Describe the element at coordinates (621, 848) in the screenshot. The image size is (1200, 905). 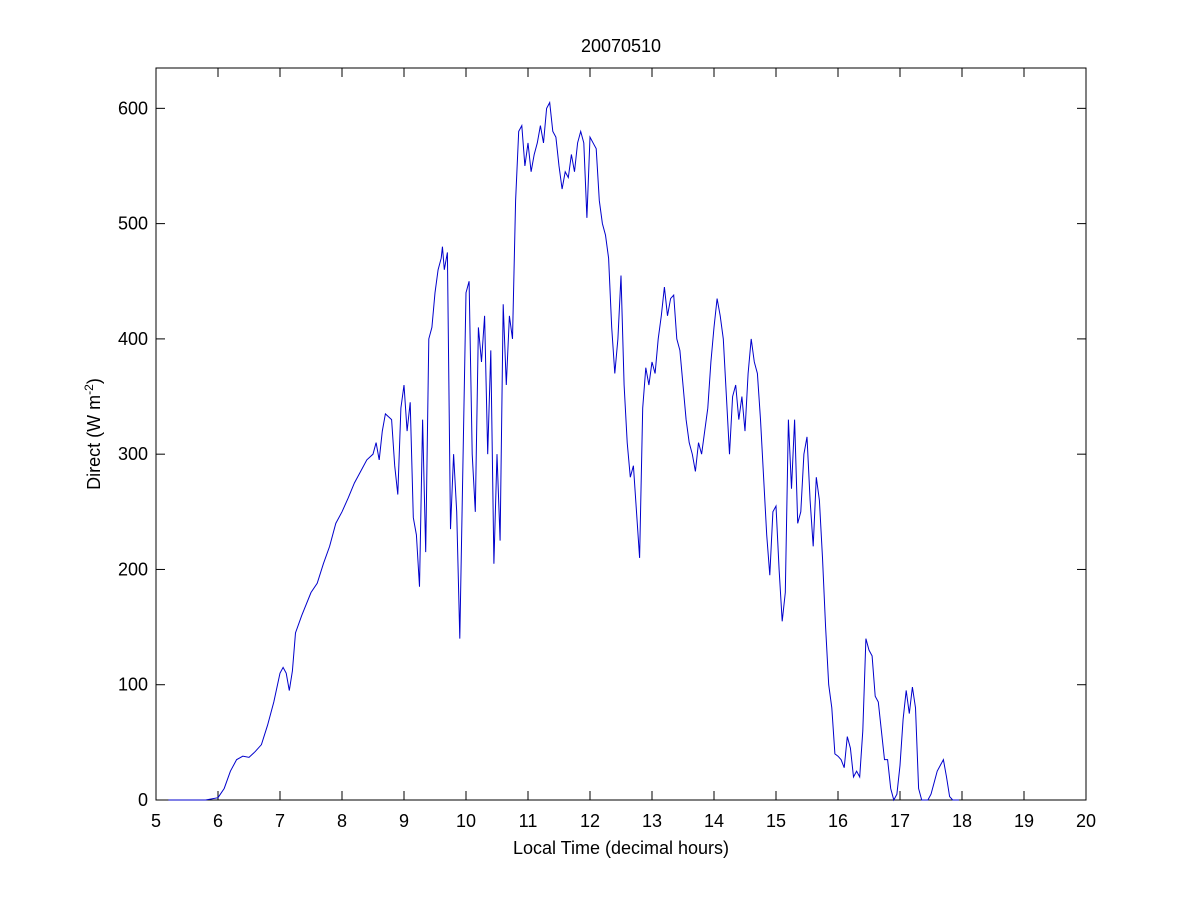
I see `x-axis-label: Local Time (decimal hours)` at that location.